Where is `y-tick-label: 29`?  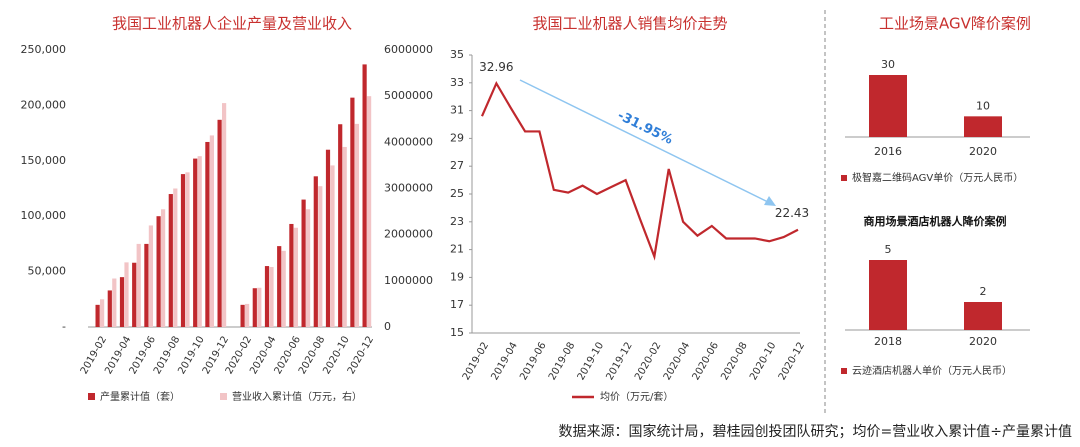 y-tick-label: 29 is located at coordinates (457, 137).